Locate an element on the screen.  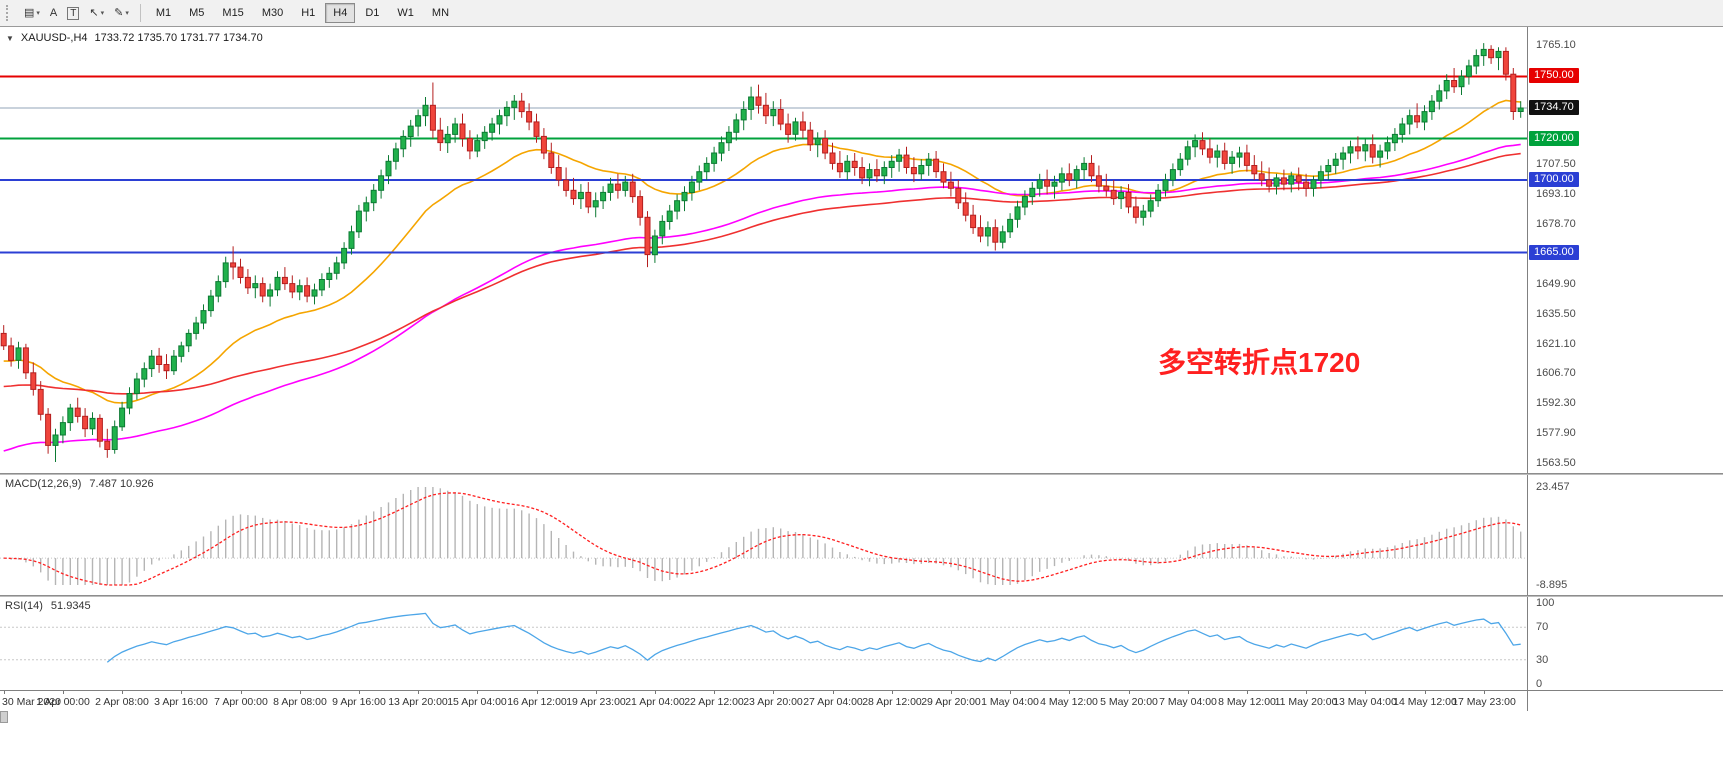
rsi-name: RSI(14) is located at coordinates (24, 606).